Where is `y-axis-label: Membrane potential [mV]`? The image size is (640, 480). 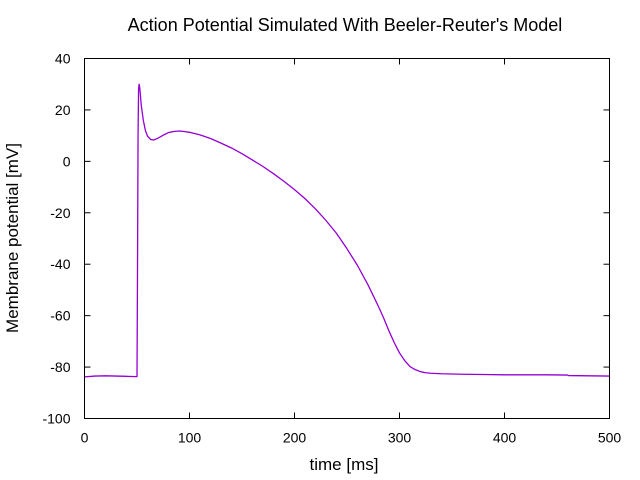
y-axis-label: Membrane potential [mV] is located at coordinates (12, 238).